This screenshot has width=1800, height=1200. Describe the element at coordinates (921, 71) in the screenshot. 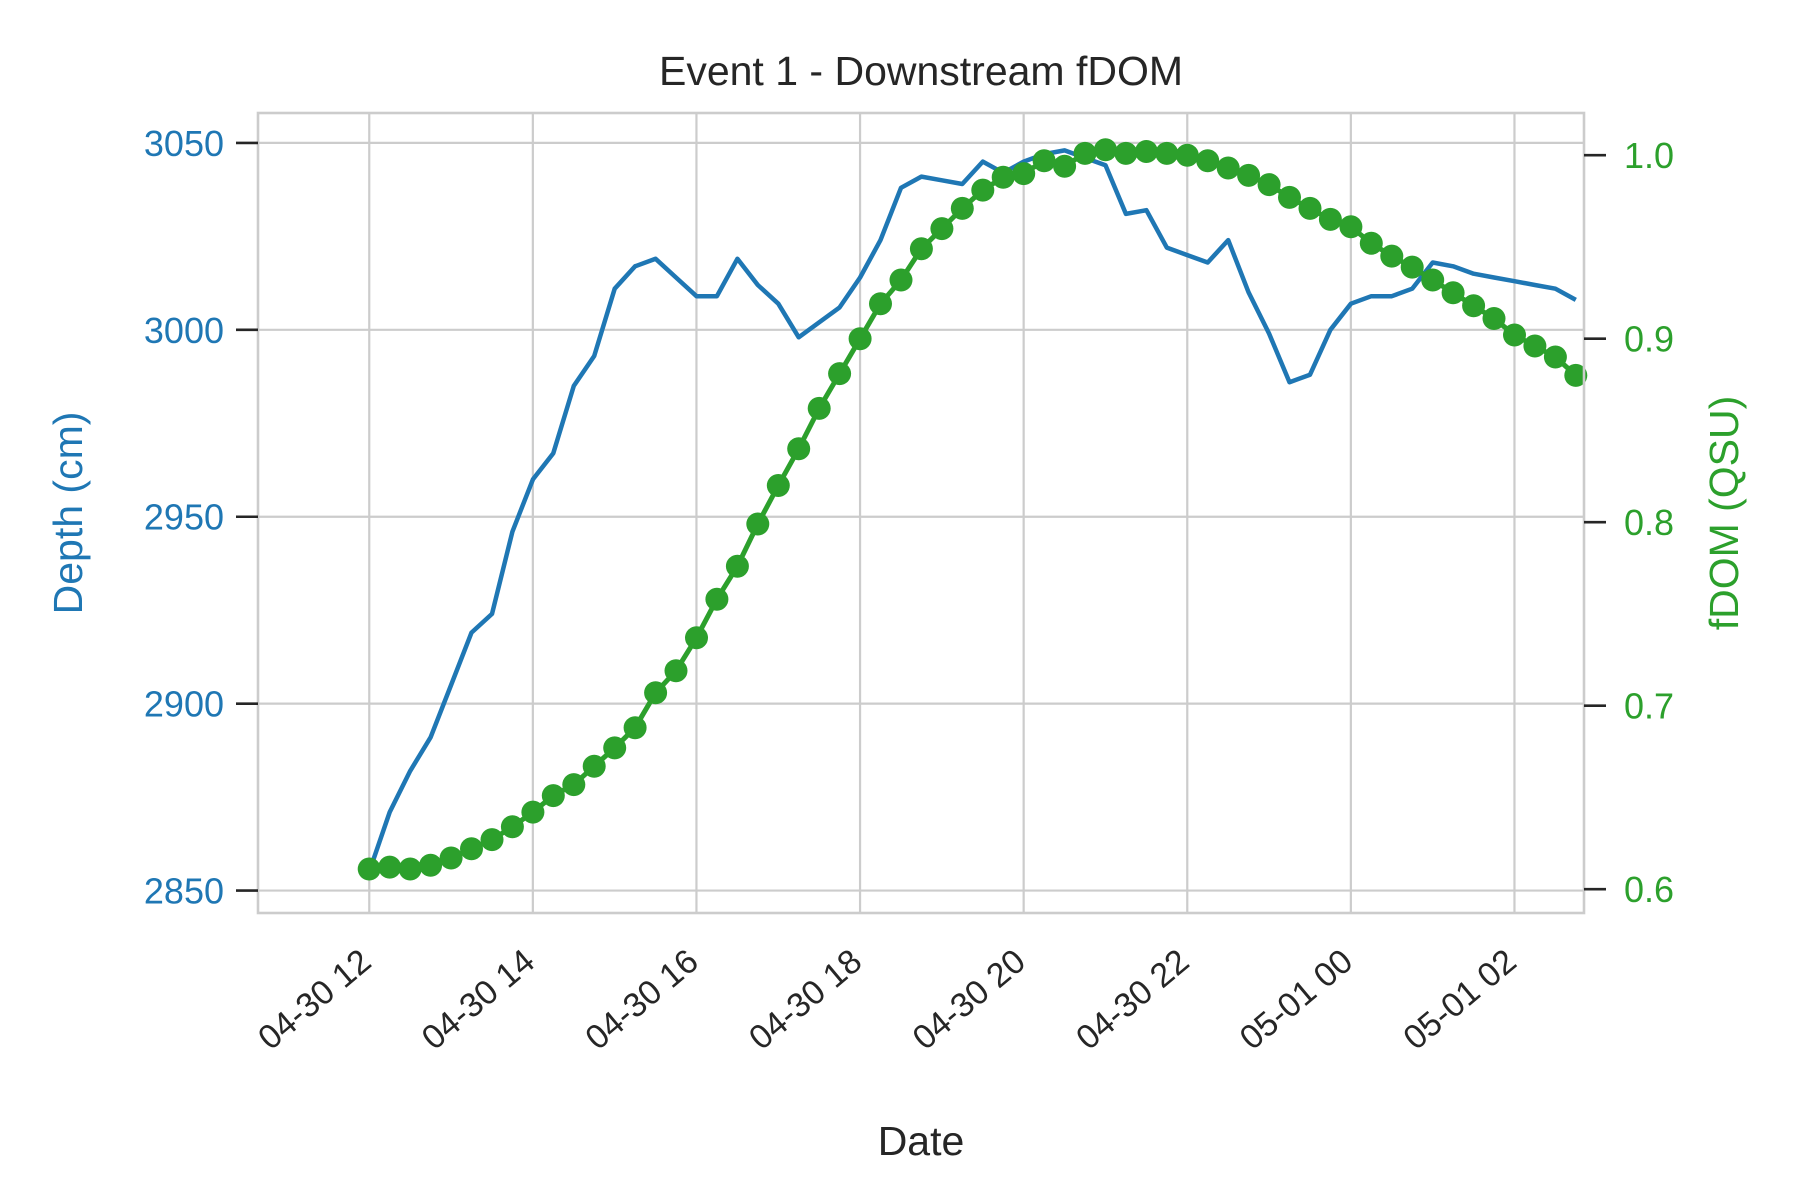

I see `chart-title: Event 1 - Downstream fDOM` at that location.